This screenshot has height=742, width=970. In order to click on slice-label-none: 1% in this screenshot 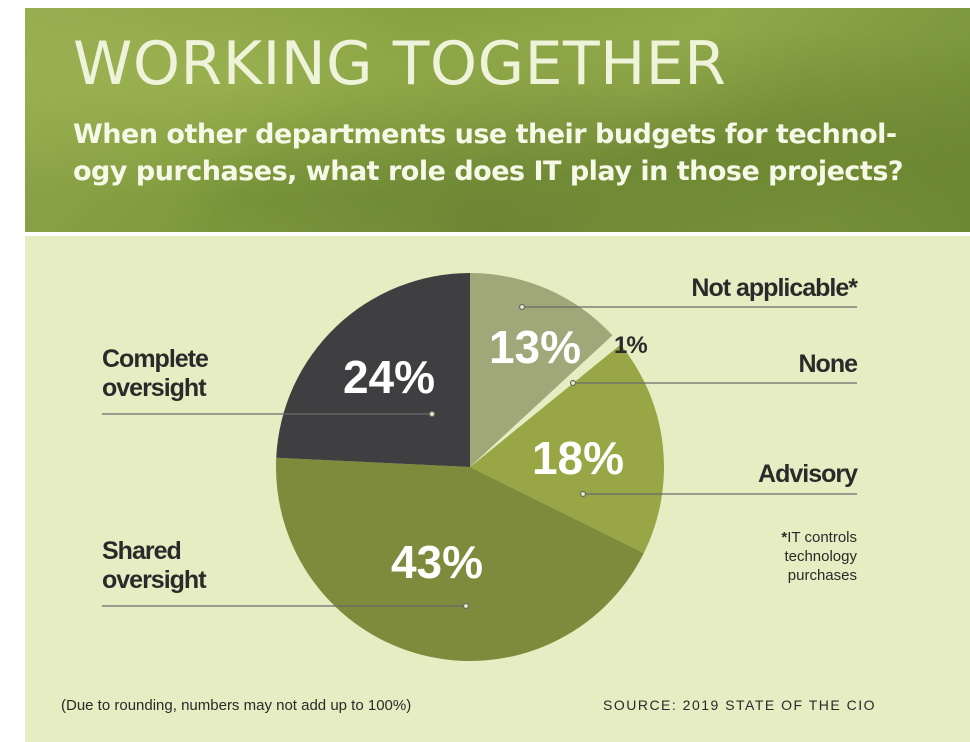, I will do `click(630, 345)`.